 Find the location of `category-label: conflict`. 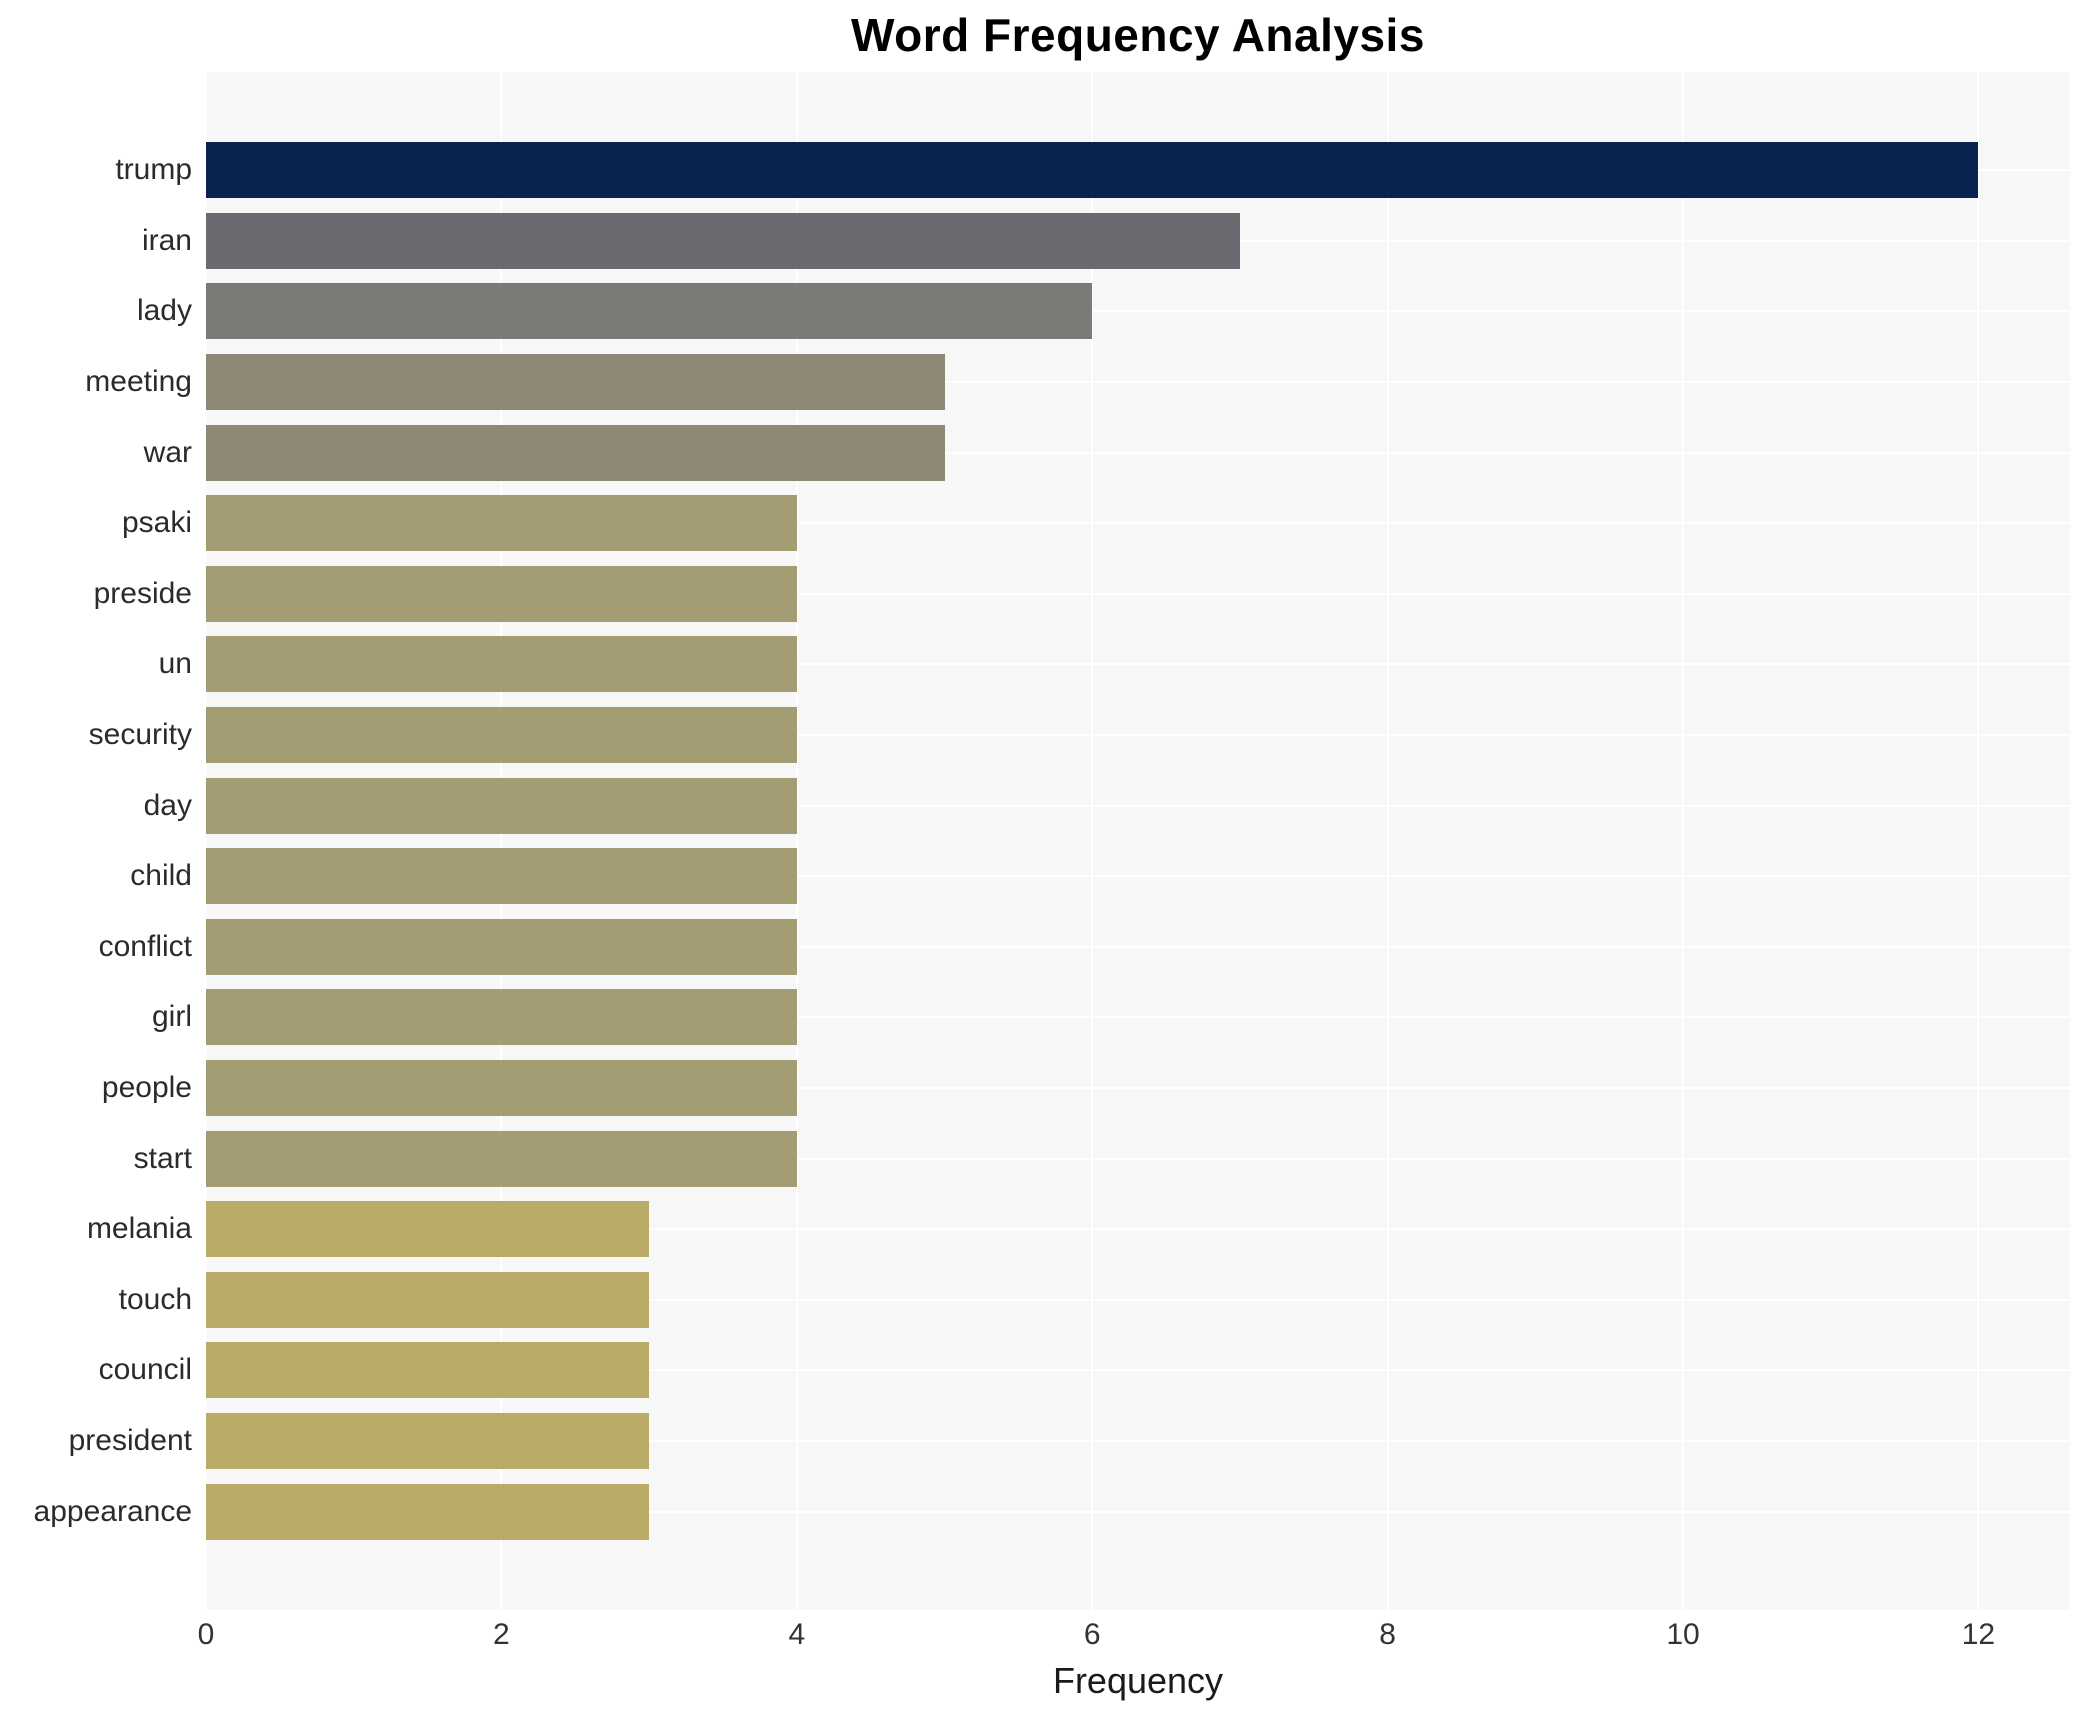

category-label: conflict is located at coordinates (145, 946).